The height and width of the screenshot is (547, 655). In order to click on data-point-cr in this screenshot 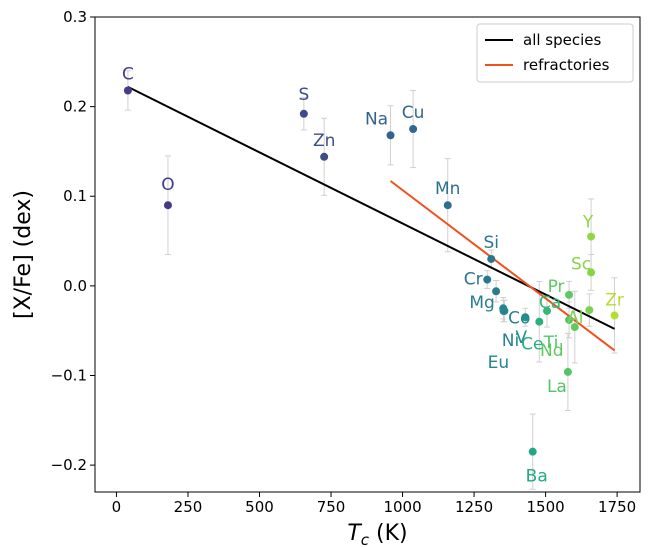, I will do `click(487, 279)`.